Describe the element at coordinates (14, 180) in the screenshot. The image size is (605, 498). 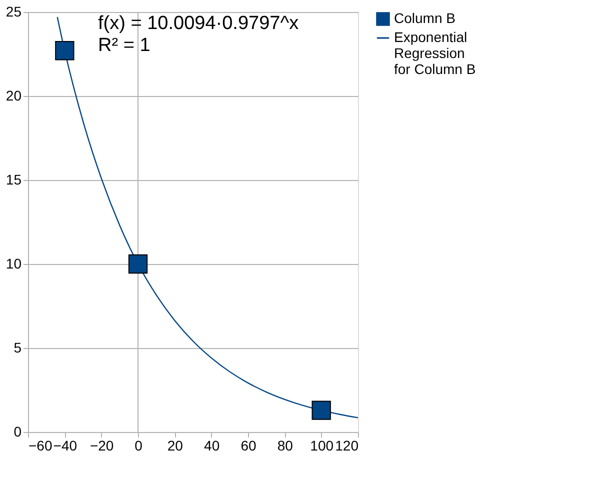
I see `y-tick-label: 15` at that location.